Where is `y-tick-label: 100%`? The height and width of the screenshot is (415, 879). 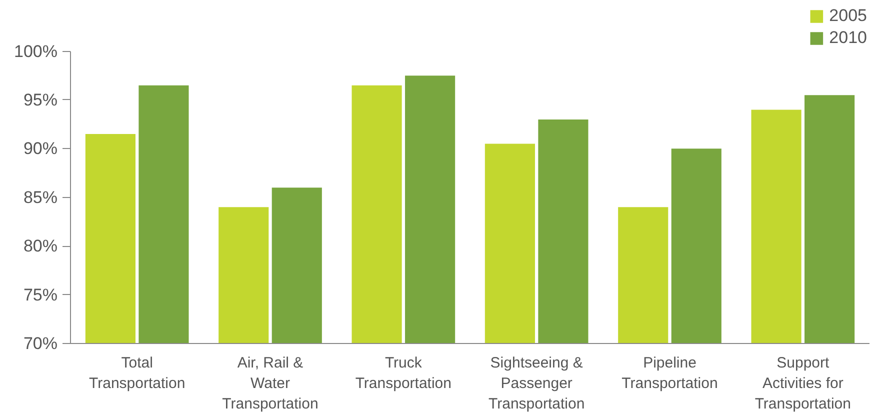
y-tick-label: 100% is located at coordinates (36, 51).